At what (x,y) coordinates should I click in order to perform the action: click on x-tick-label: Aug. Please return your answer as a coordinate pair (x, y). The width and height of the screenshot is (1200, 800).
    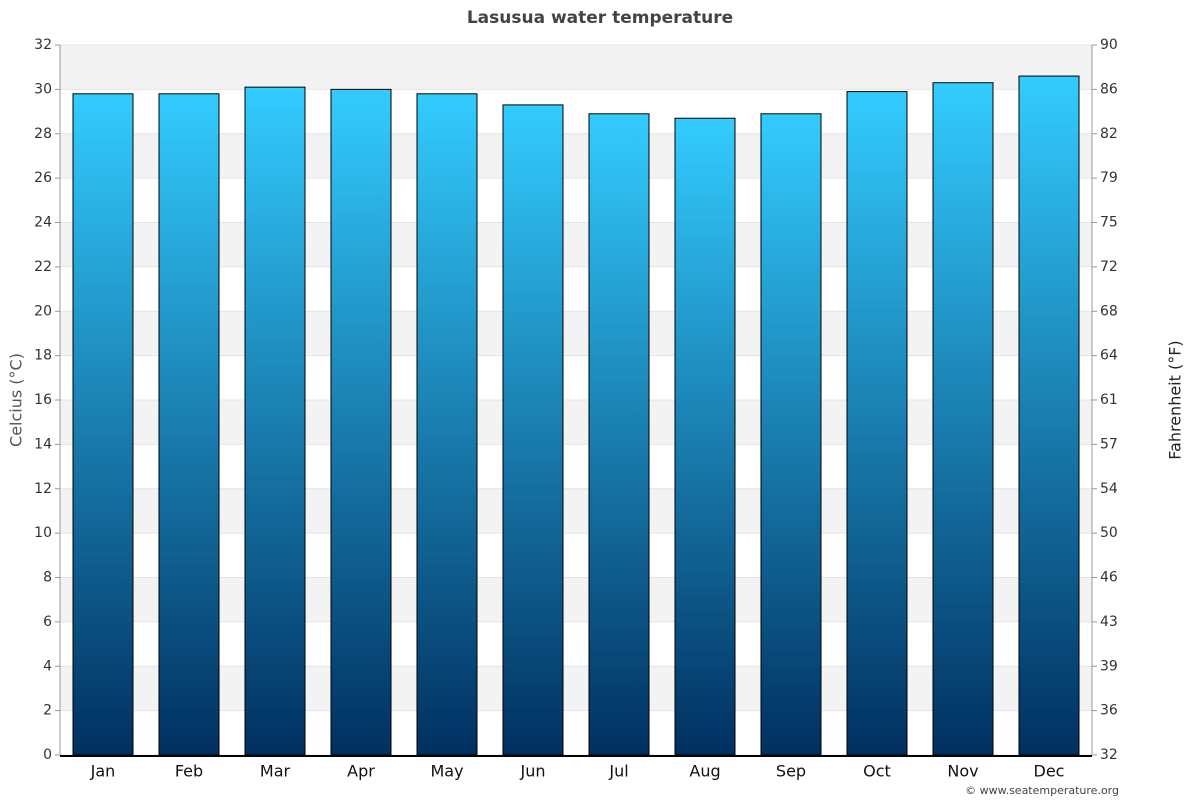
    Looking at the image, I should click on (704, 771).